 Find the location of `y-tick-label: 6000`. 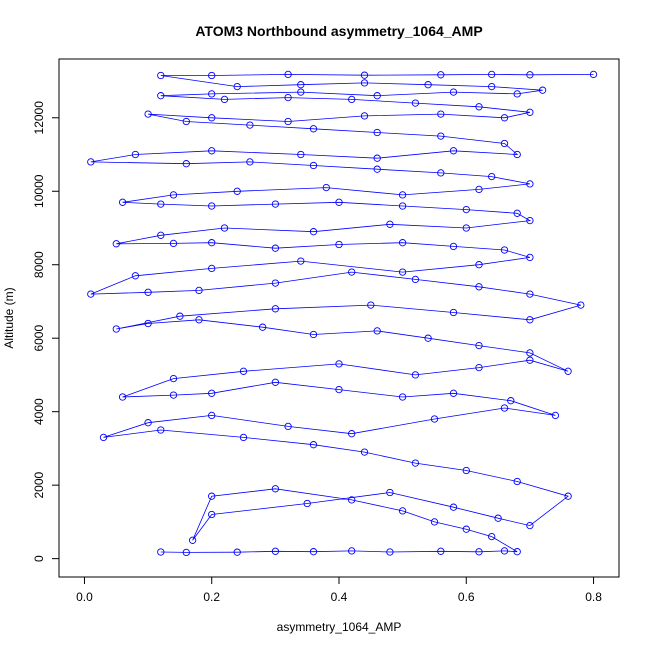

y-tick-label: 6000 is located at coordinates (39, 338).